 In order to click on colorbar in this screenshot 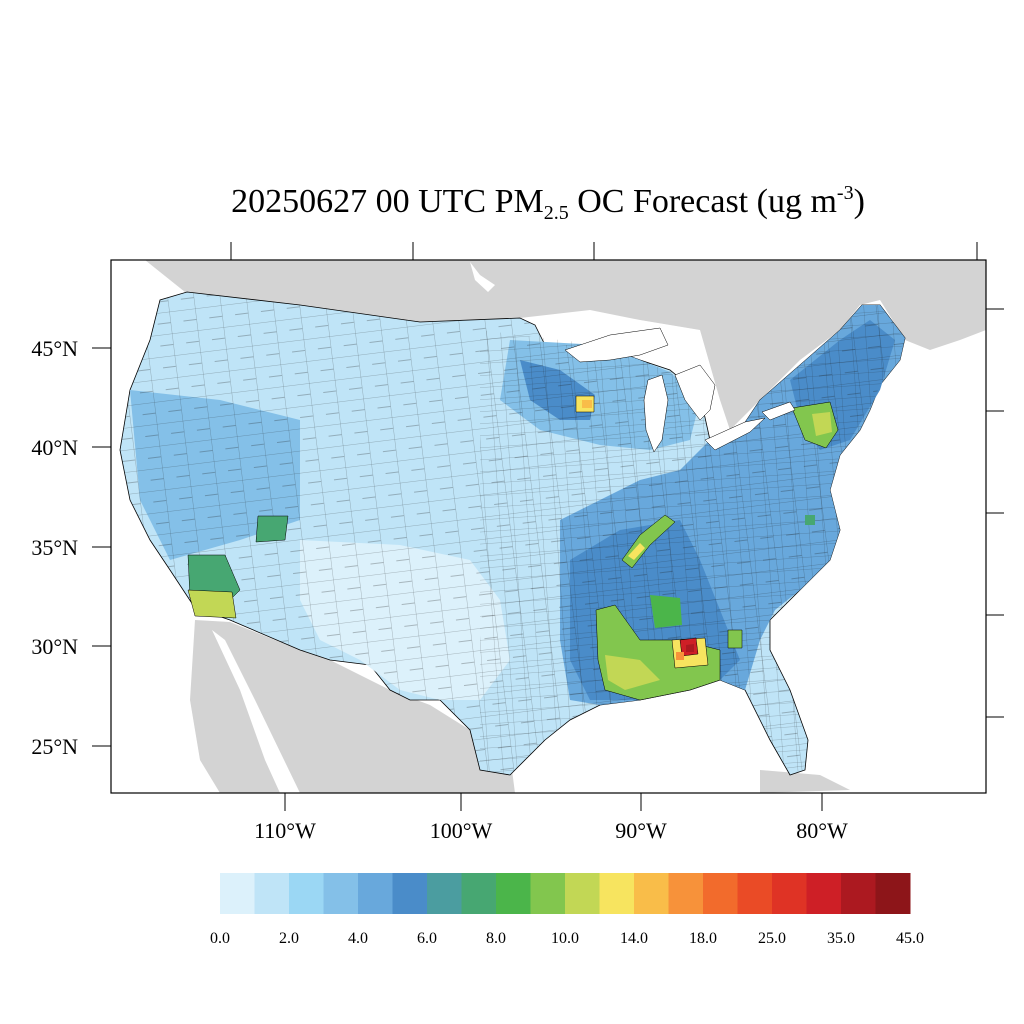, I will do `click(565, 893)`.